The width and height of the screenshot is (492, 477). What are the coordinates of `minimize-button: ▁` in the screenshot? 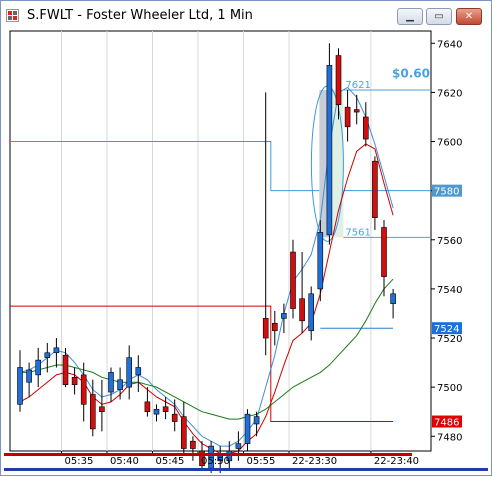 It's located at (410, 16).